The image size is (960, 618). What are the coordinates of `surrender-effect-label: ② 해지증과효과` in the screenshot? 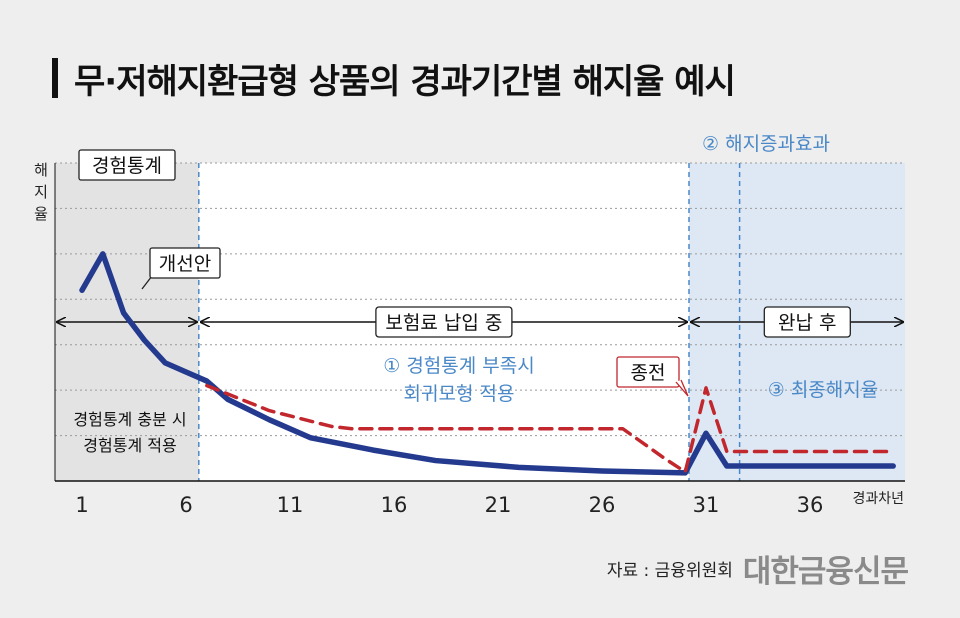 It's located at (766, 144).